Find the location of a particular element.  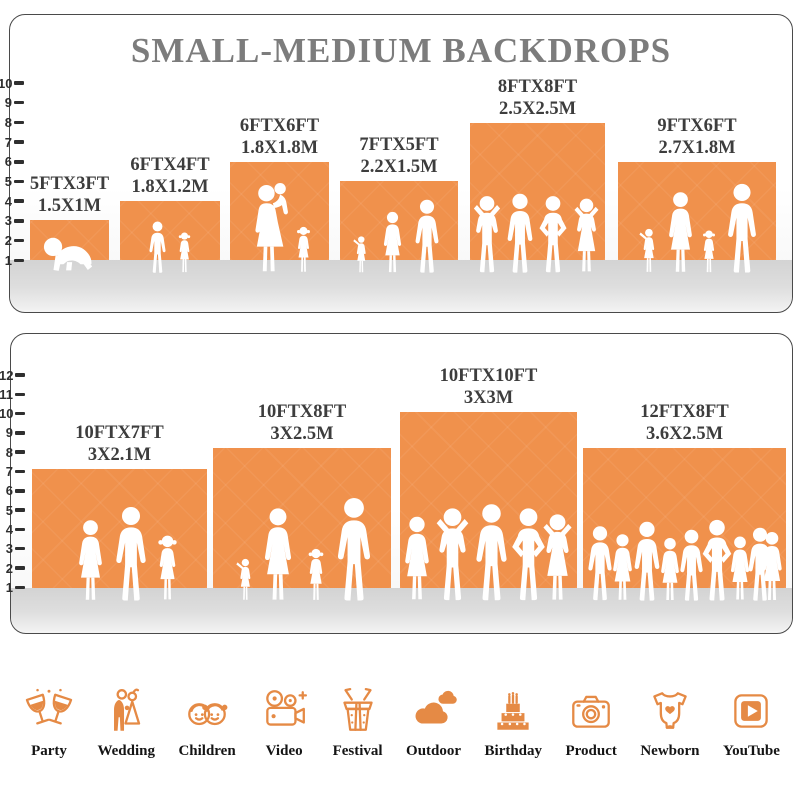

ruler-tick-number: 3 is located at coordinates (9, 549).